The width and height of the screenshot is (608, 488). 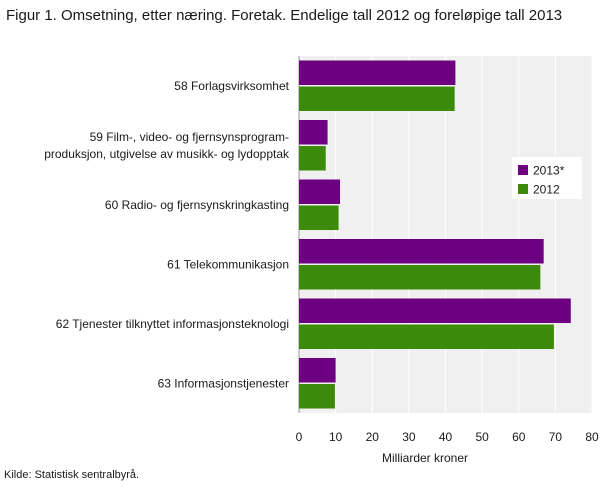 I want to click on category-label: 63 Informasjonstjenester, so click(x=223, y=383).